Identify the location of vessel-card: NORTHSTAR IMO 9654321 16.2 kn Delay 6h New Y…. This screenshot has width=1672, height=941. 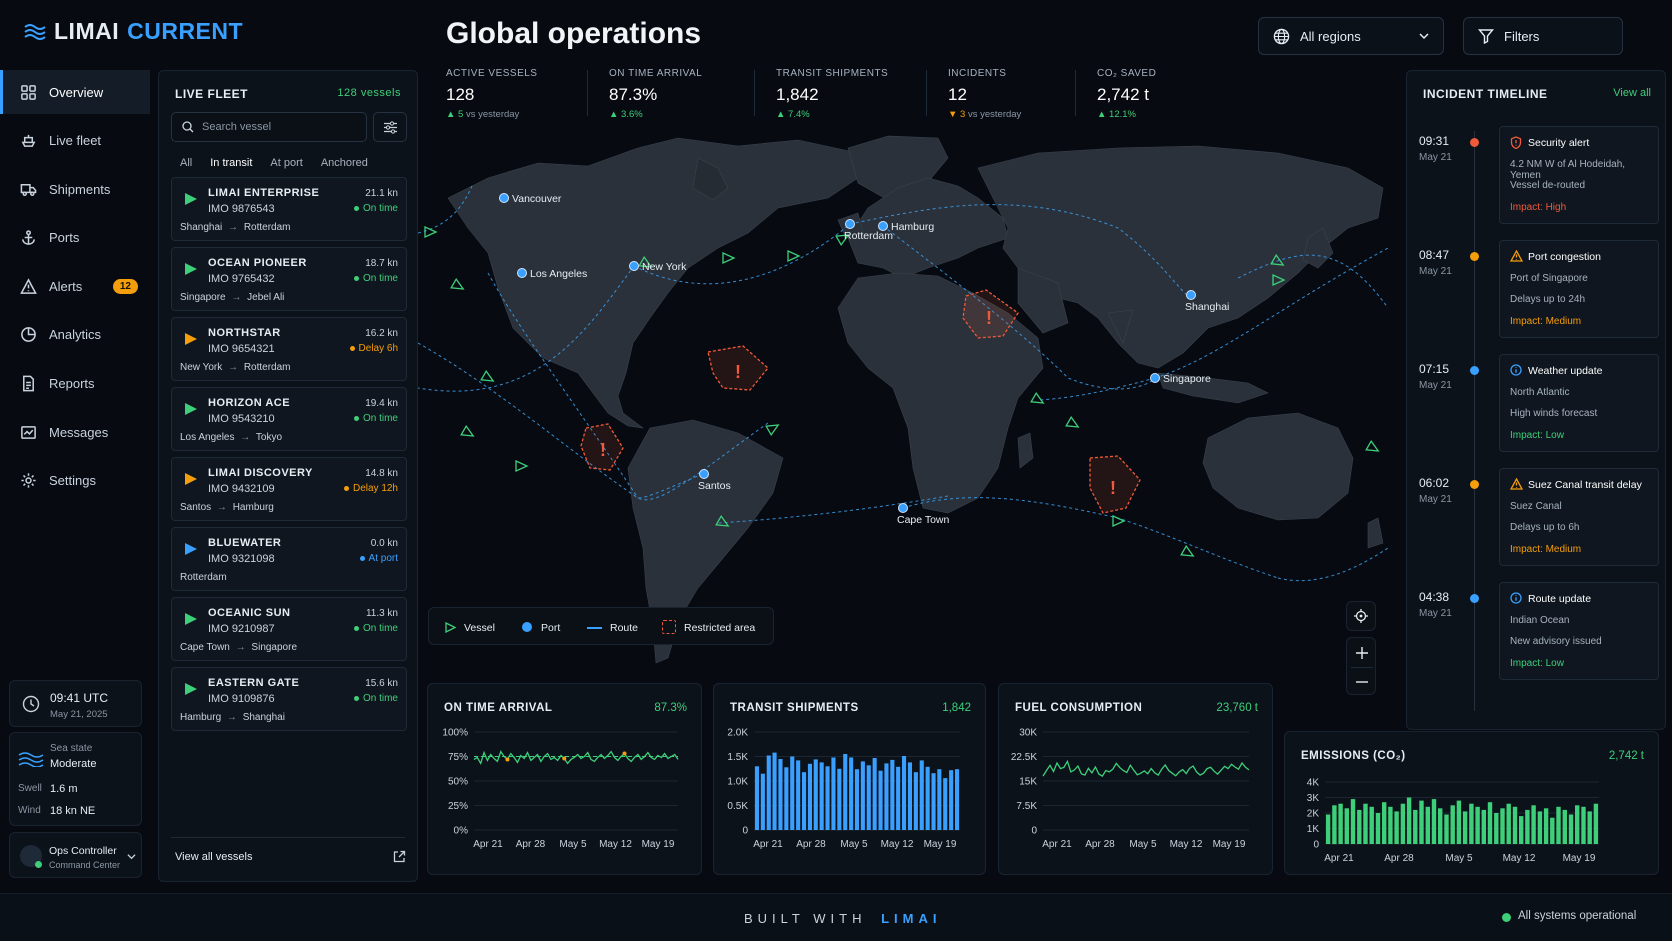
(289, 349).